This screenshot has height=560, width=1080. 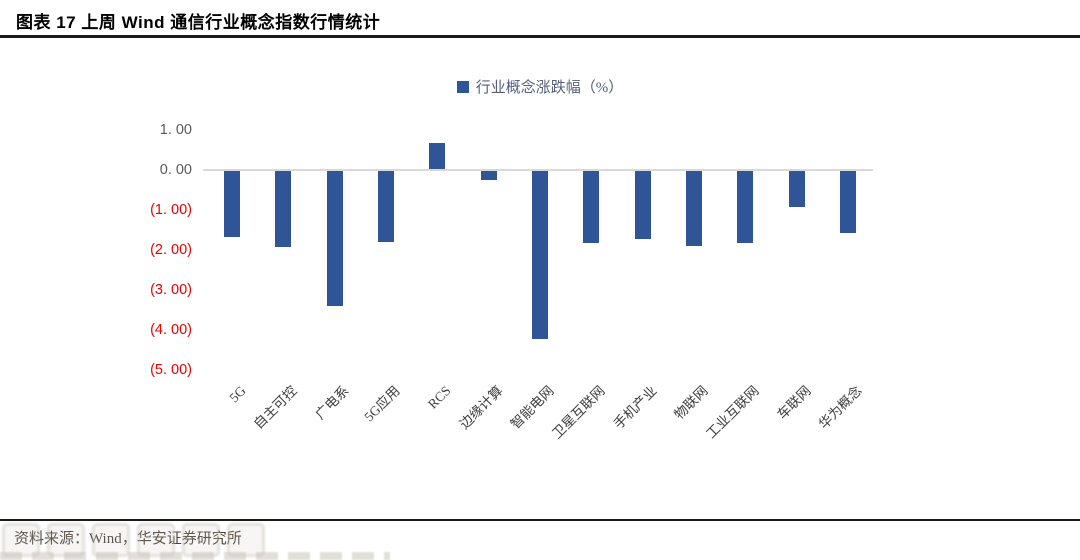 What do you see at coordinates (171, 290) in the screenshot?
I see `y-axis-tick-label: (3. 00)` at bounding box center [171, 290].